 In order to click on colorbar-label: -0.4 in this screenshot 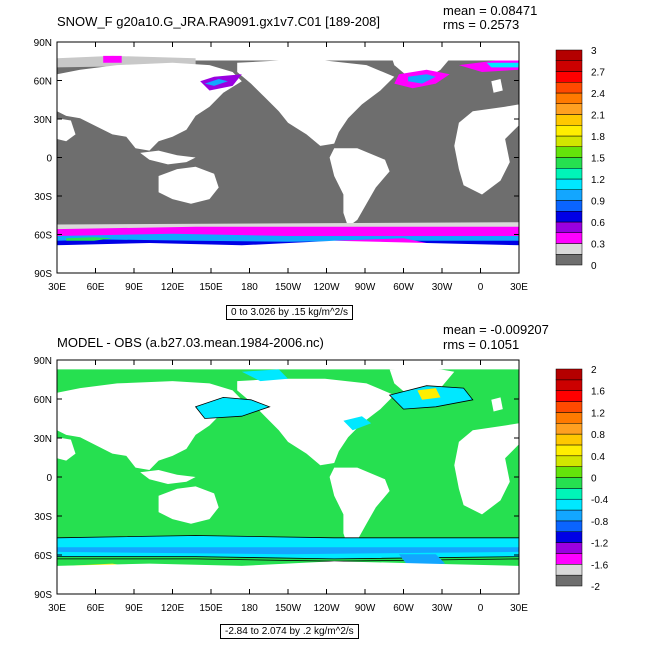, I will do `click(600, 500)`.